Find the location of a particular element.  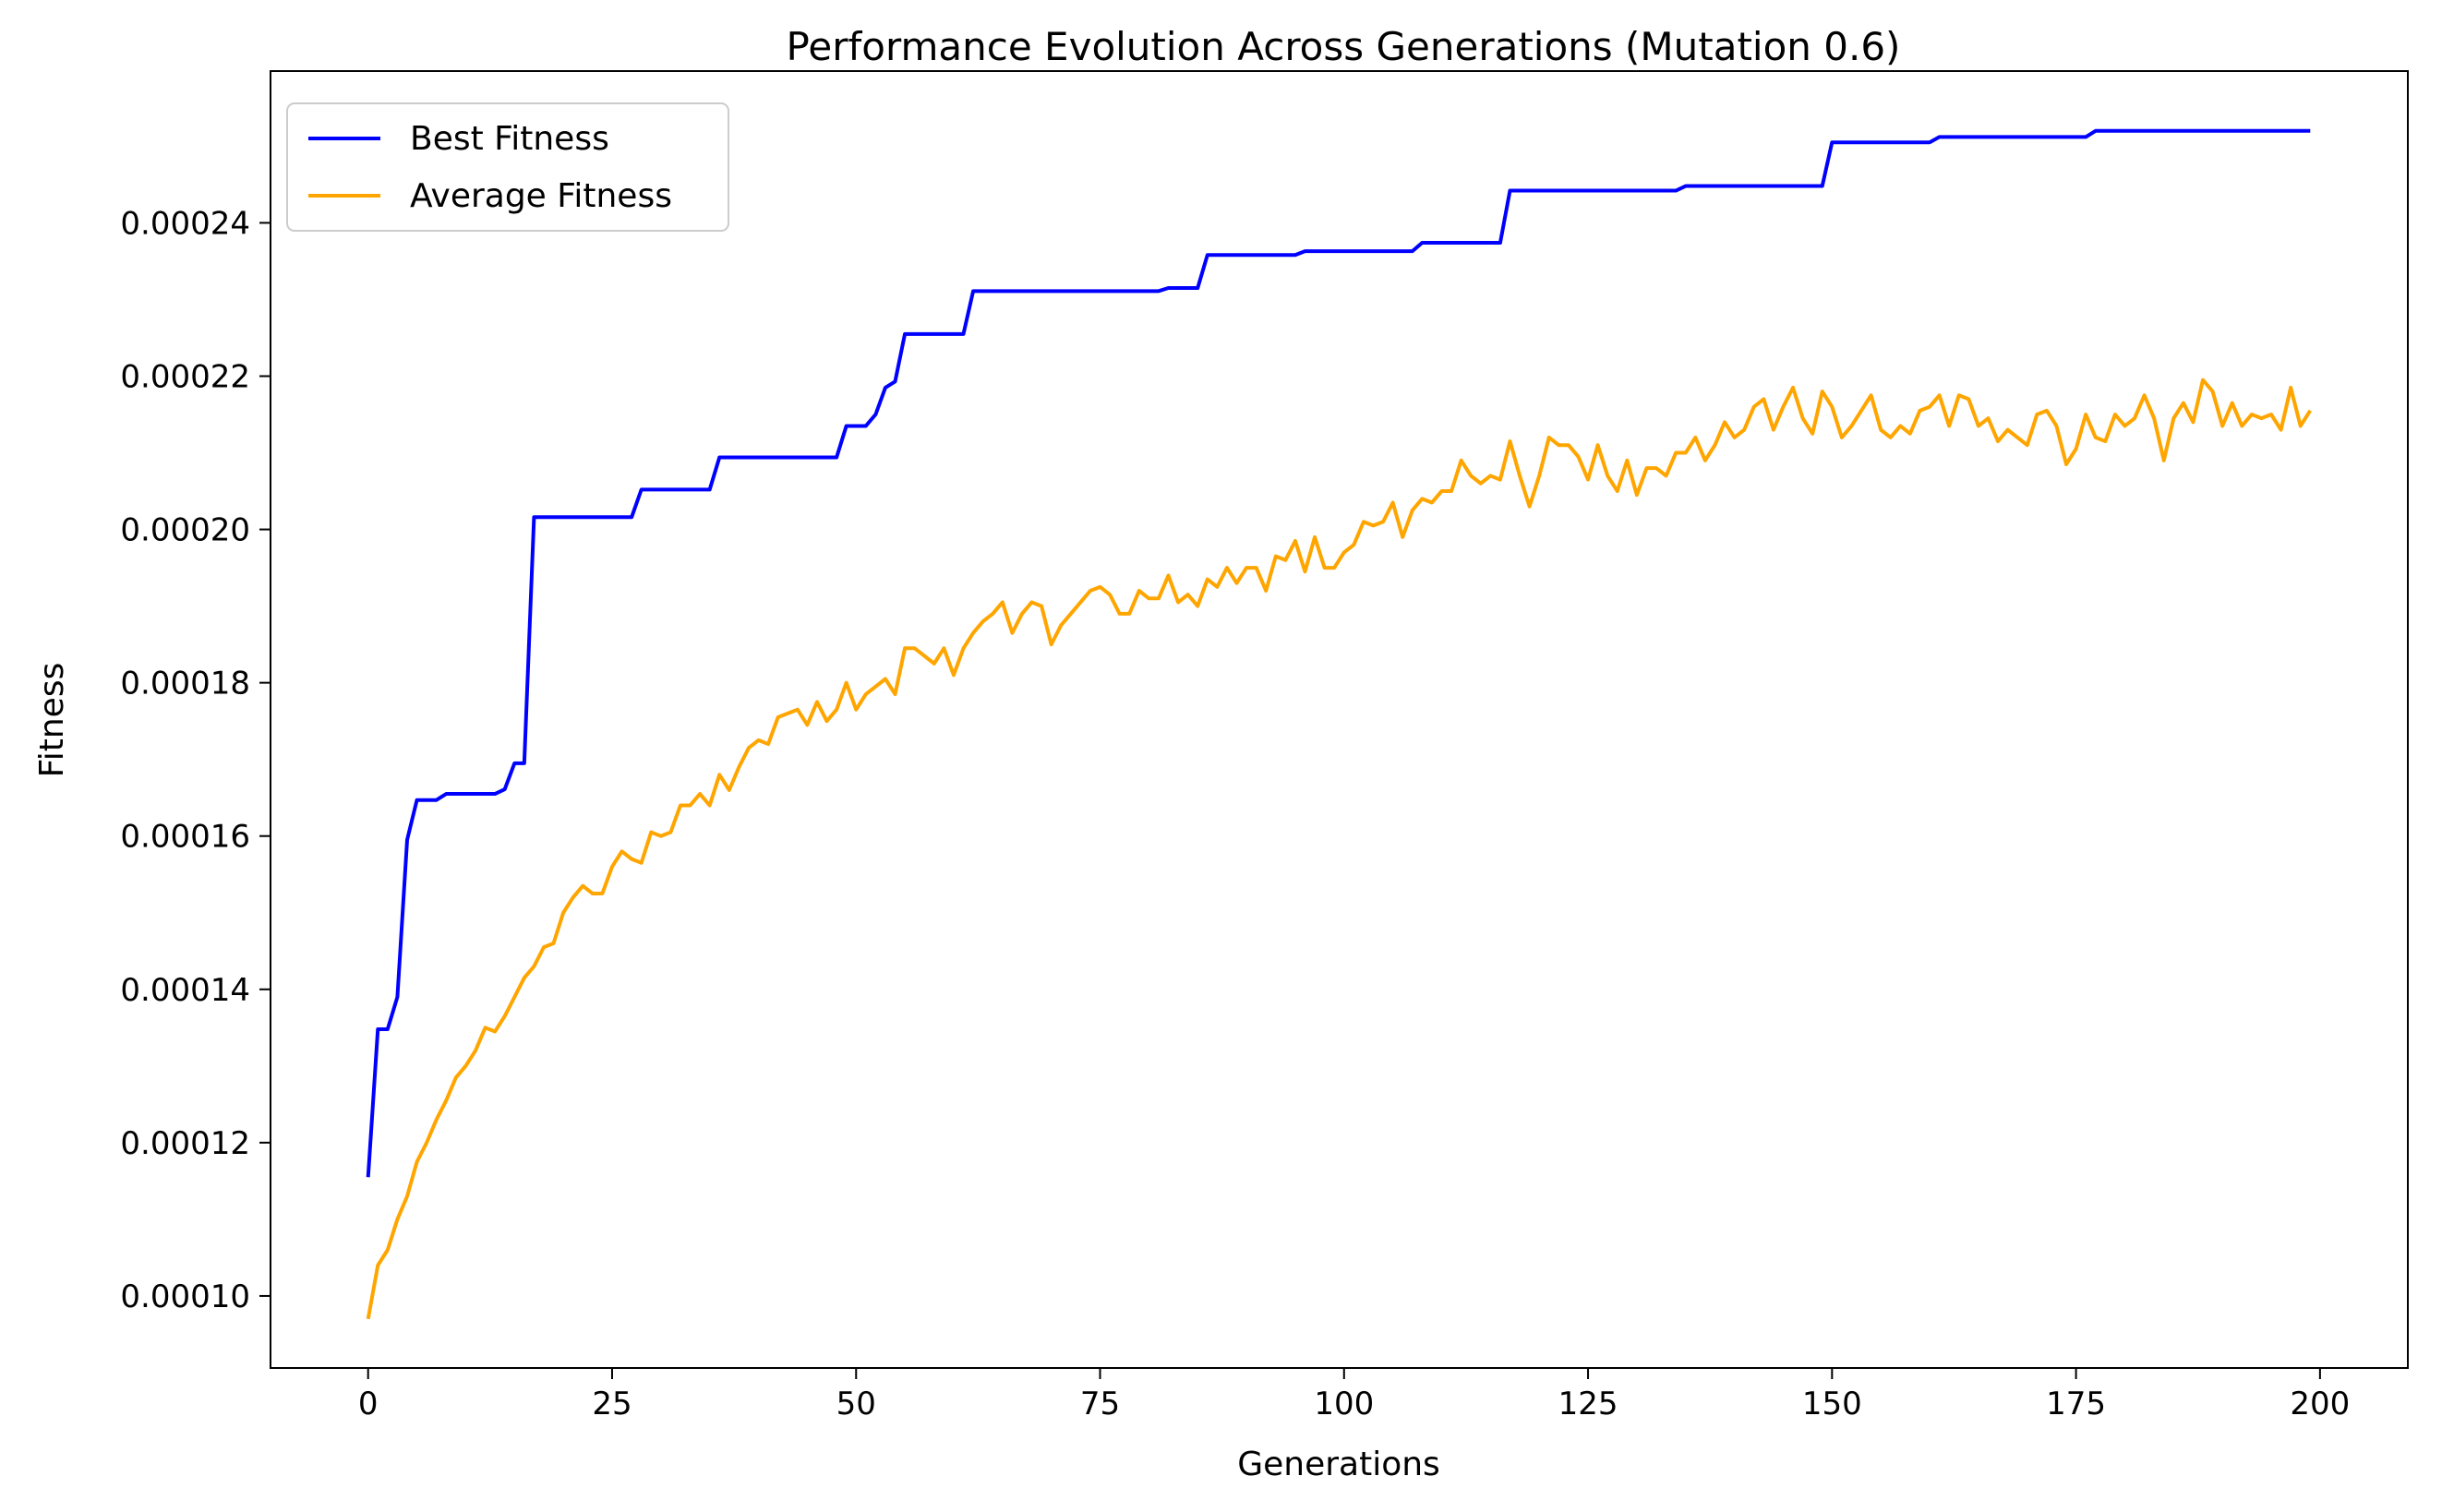

x-tick-label: 25 is located at coordinates (612, 1404).